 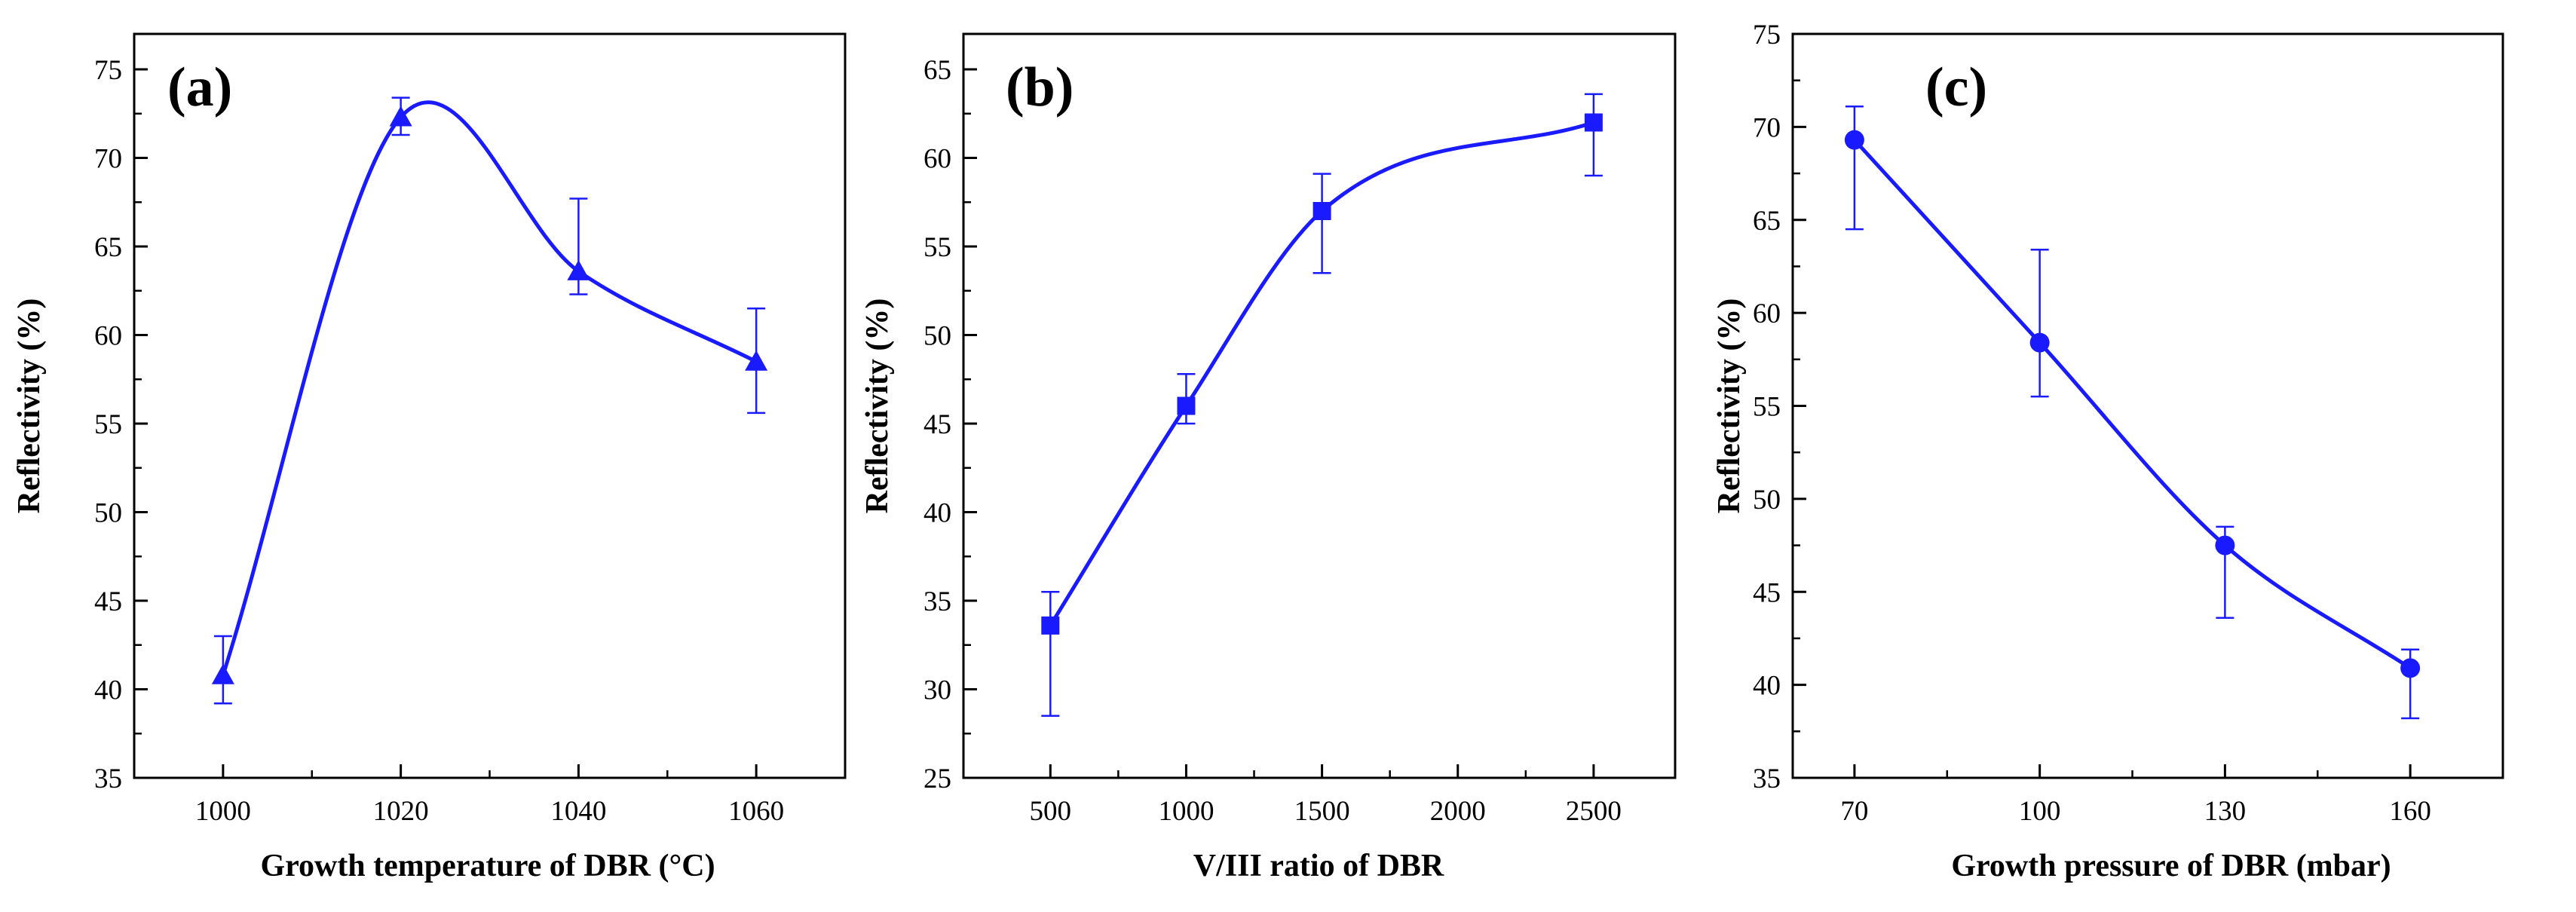 What do you see at coordinates (2040, 811) in the screenshot?
I see `x-tick-label: 100` at bounding box center [2040, 811].